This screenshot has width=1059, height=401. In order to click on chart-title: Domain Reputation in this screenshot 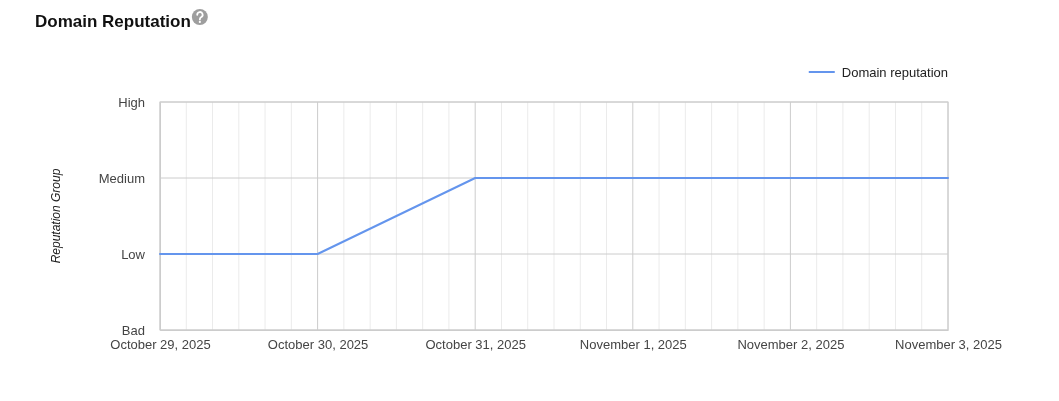, I will do `click(113, 21)`.